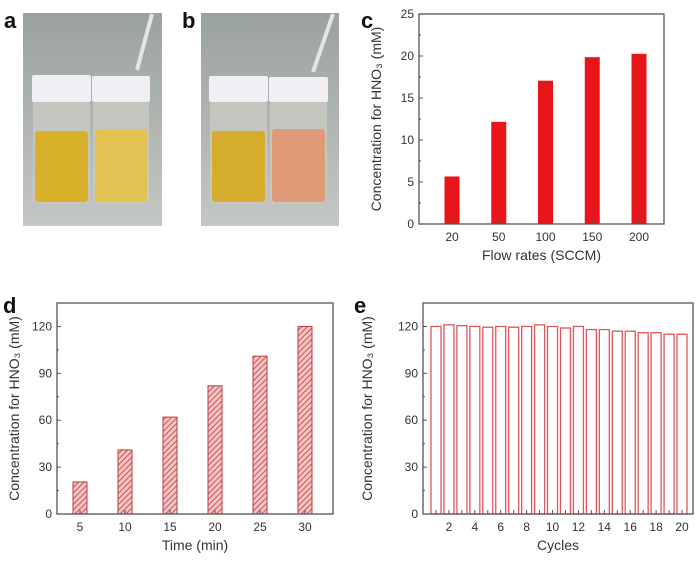 This screenshot has width=700, height=564. I want to click on x-tick-label: 200, so click(639, 237).